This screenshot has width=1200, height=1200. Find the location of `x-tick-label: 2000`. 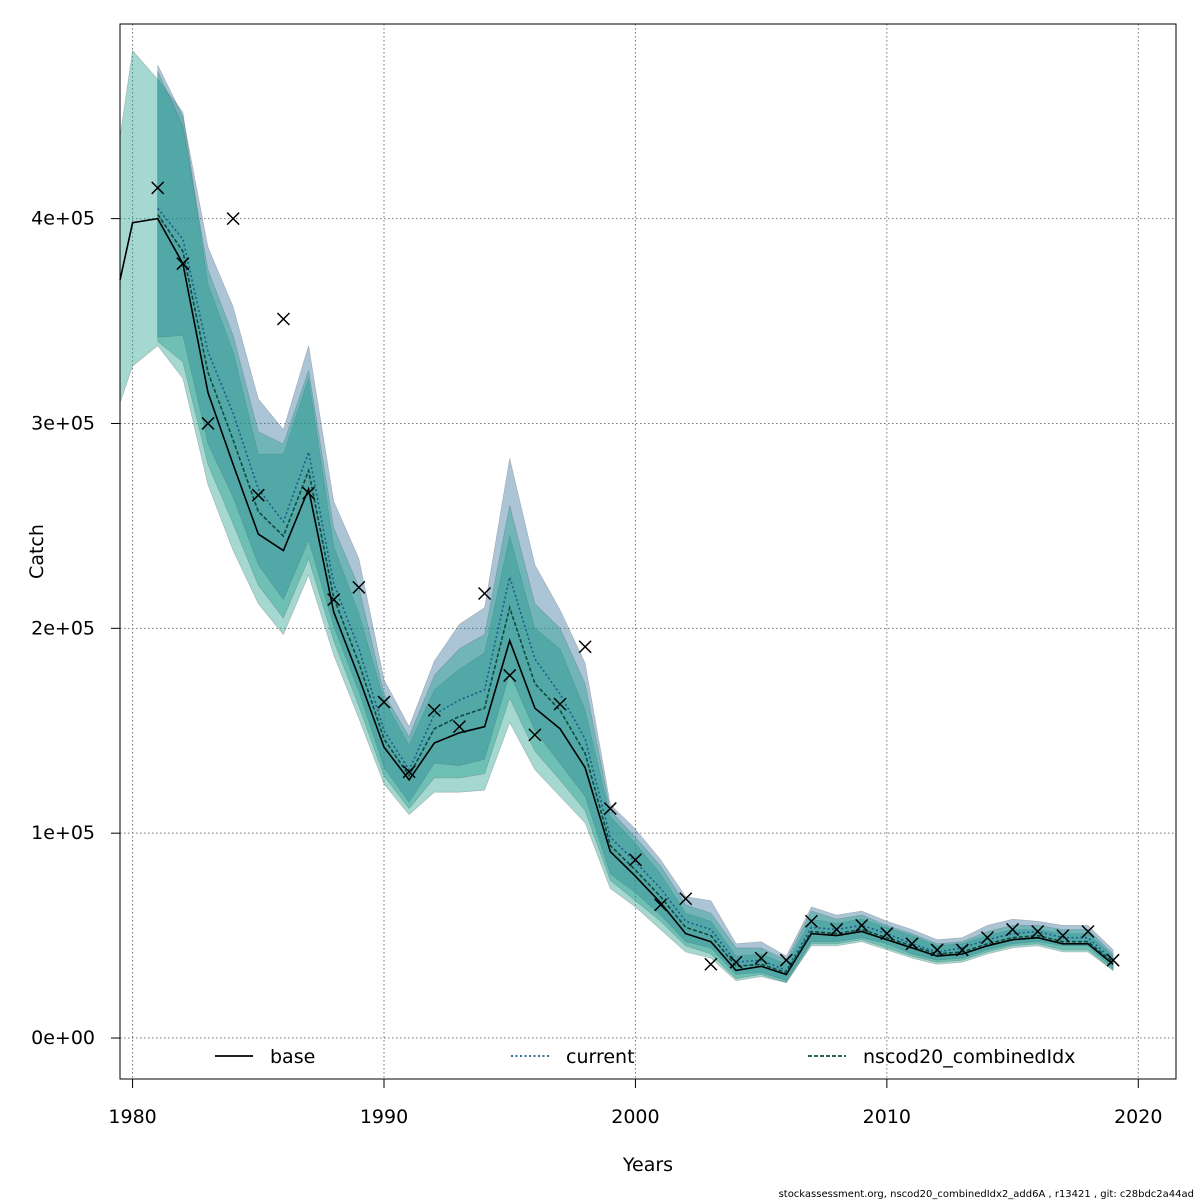

x-tick-label: 2000 is located at coordinates (635, 1117).